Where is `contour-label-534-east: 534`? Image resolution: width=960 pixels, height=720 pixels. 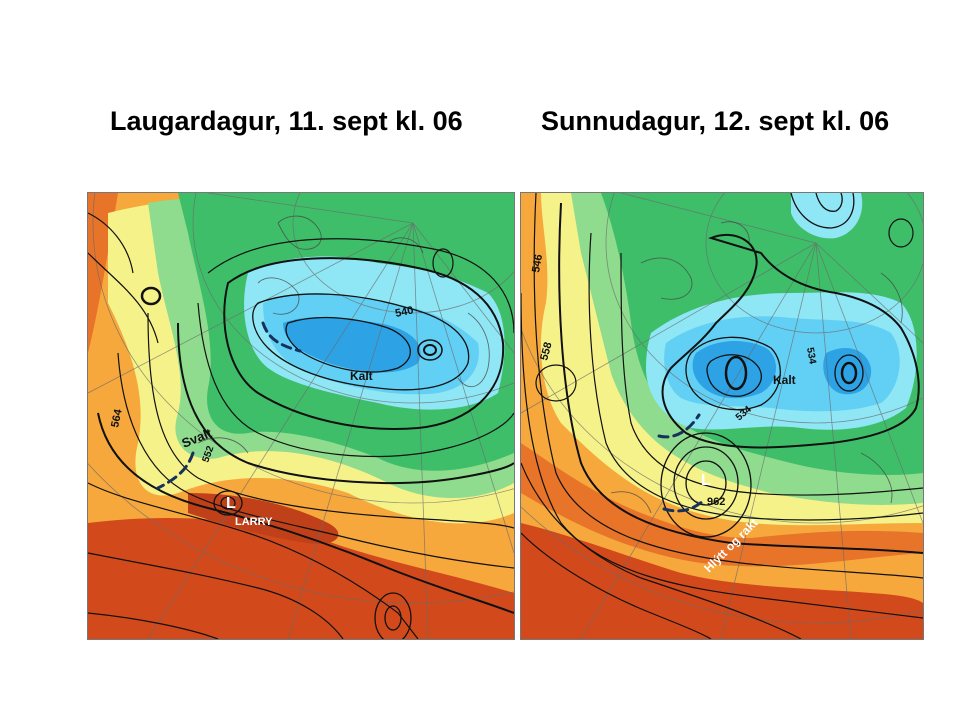 contour-label-534-east: 534 is located at coordinates (811, 356).